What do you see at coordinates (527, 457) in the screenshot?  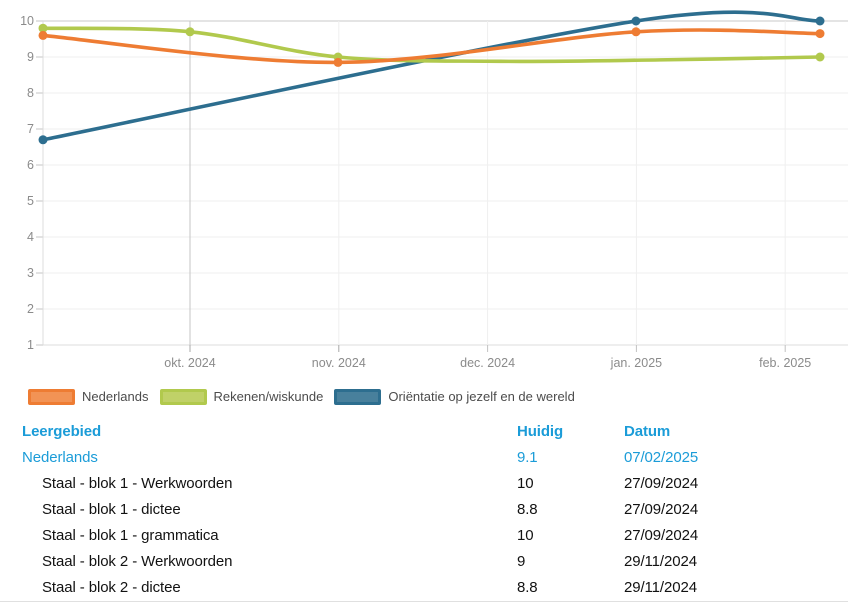 I see `cell-huidig: 9.1` at bounding box center [527, 457].